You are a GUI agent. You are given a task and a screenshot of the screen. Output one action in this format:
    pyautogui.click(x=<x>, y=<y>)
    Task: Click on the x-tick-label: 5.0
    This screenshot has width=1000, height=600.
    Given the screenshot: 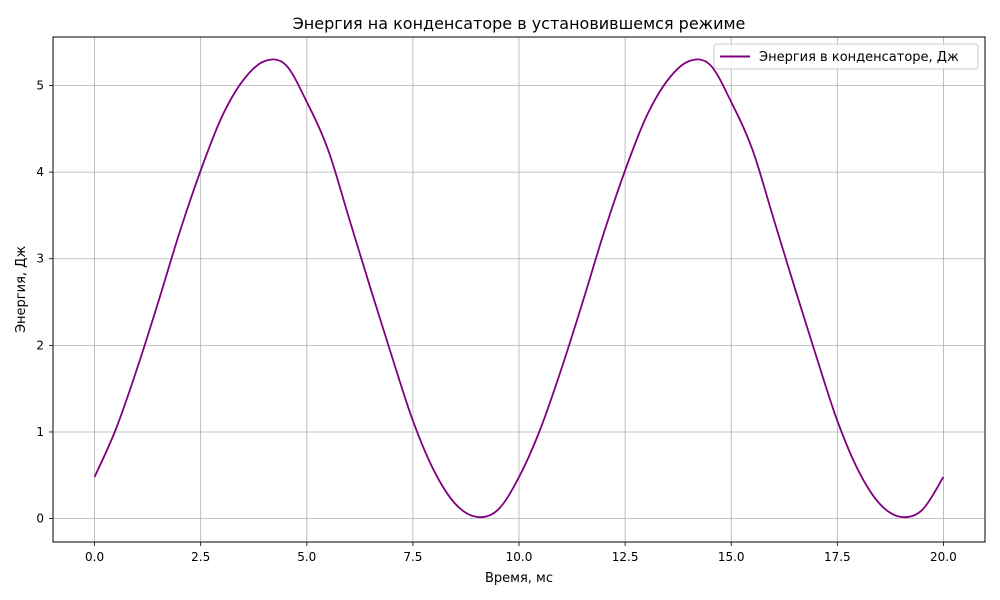 What is the action you would take?
    pyautogui.click(x=306, y=557)
    